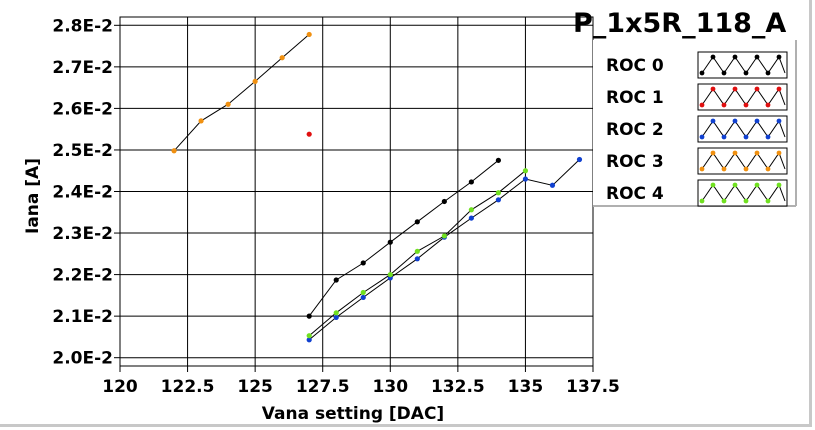  What do you see at coordinates (82, 193) in the screenshot?
I see `y-tick-label: 2.4E-2` at bounding box center [82, 193].